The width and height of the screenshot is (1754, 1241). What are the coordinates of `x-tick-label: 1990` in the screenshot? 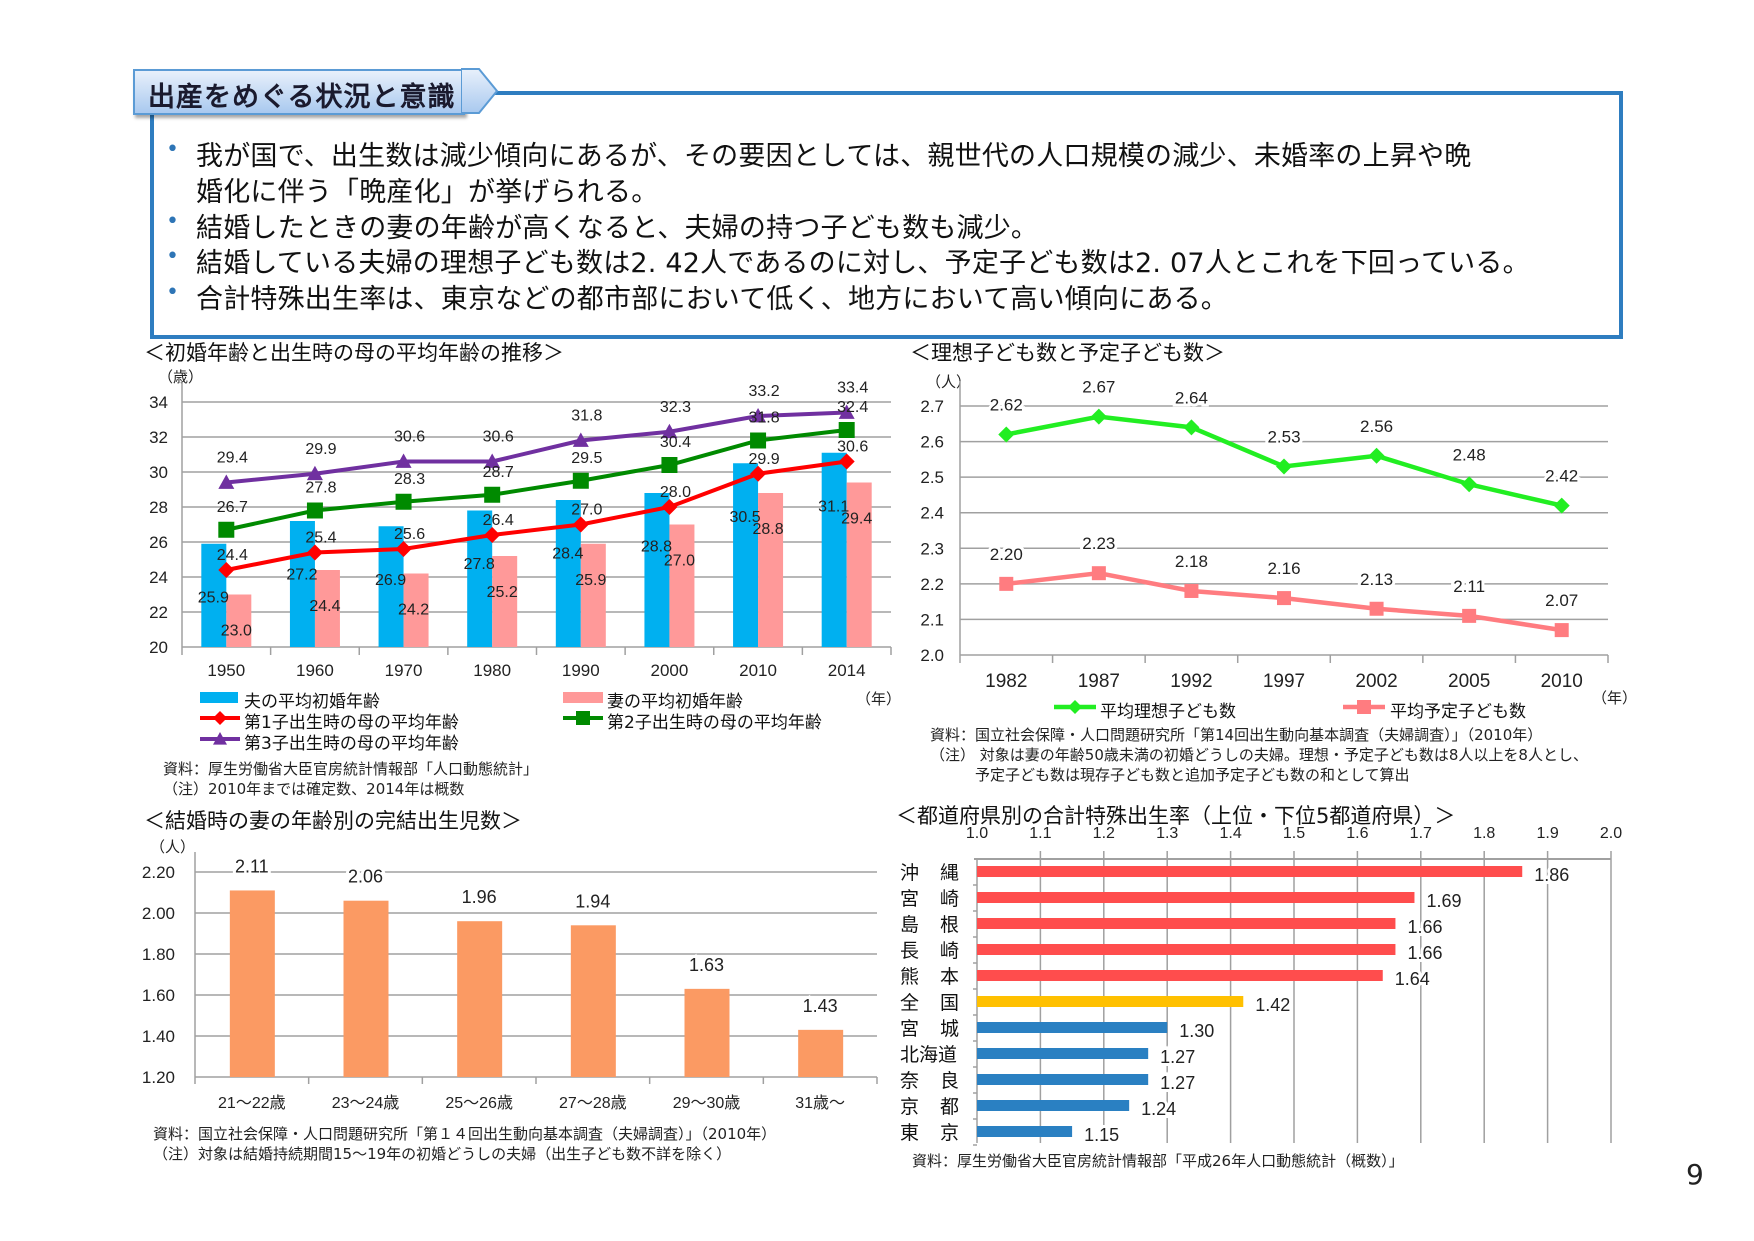 It's located at (581, 670).